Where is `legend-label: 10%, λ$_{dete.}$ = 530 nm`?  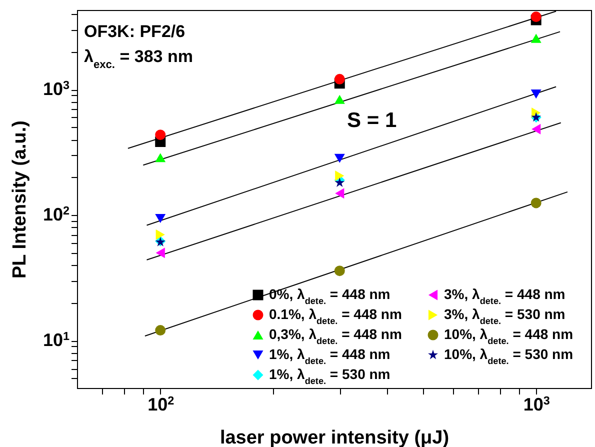 legend-label: 10%, λ$_{dete.}$ = 530 nm is located at coordinates (509, 356).